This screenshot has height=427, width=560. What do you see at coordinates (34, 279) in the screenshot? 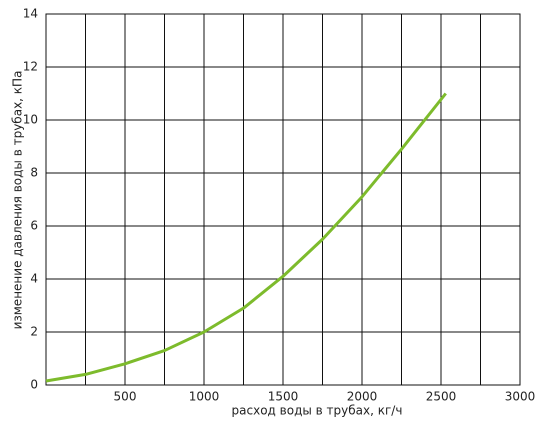
I see `y-tick-label: 4` at bounding box center [34, 279].